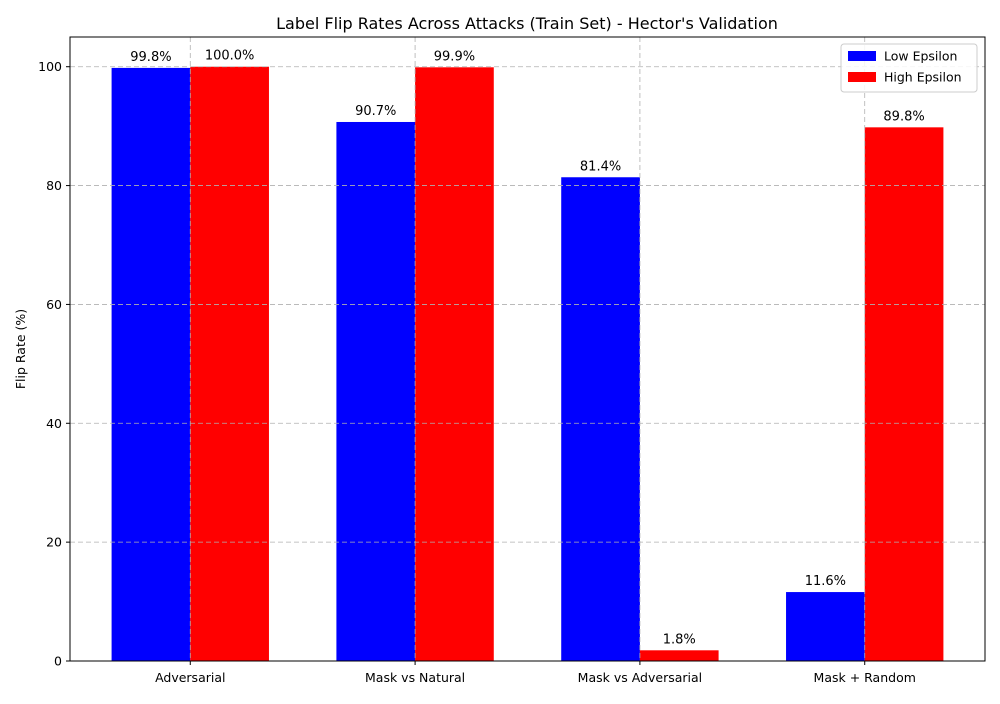  What do you see at coordinates (20, 349) in the screenshot?
I see `y-axis-label: Flip Rate (%)` at bounding box center [20, 349].